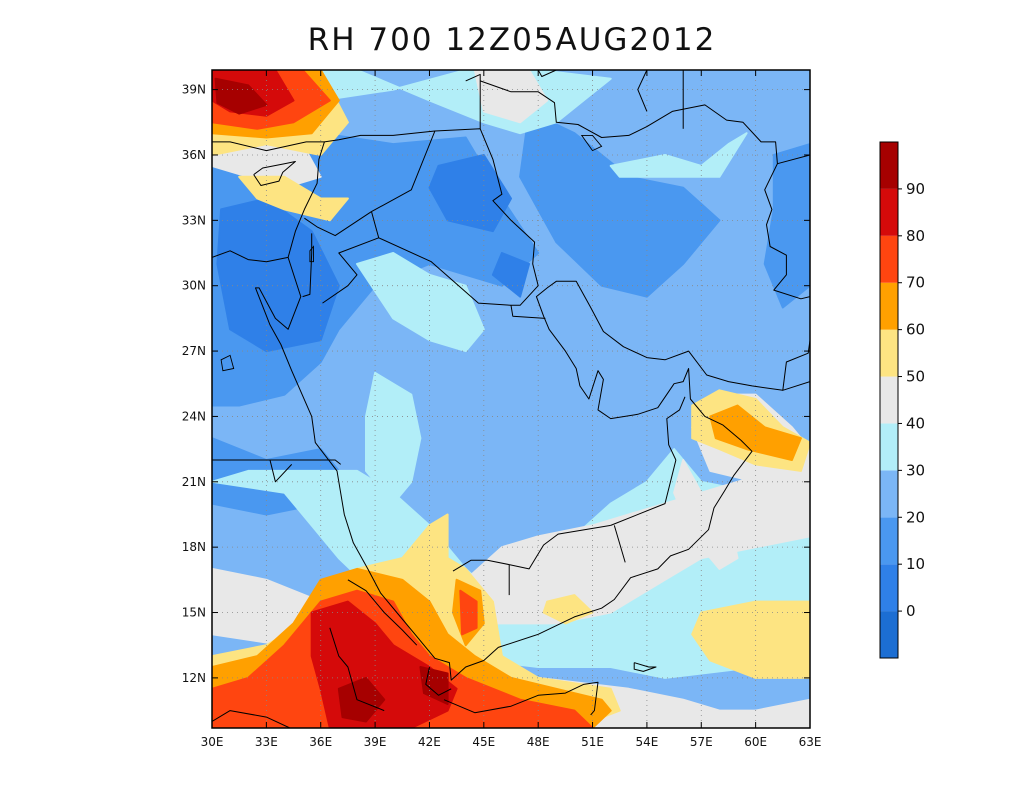 The image size is (1024, 800). I want to click on colorbar-label: 0, so click(911, 611).